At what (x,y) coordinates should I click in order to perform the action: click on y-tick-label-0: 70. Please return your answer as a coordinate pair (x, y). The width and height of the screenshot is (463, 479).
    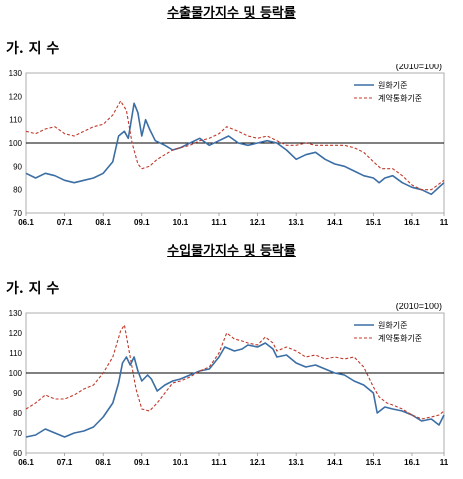
    Looking at the image, I should click on (17, 213).